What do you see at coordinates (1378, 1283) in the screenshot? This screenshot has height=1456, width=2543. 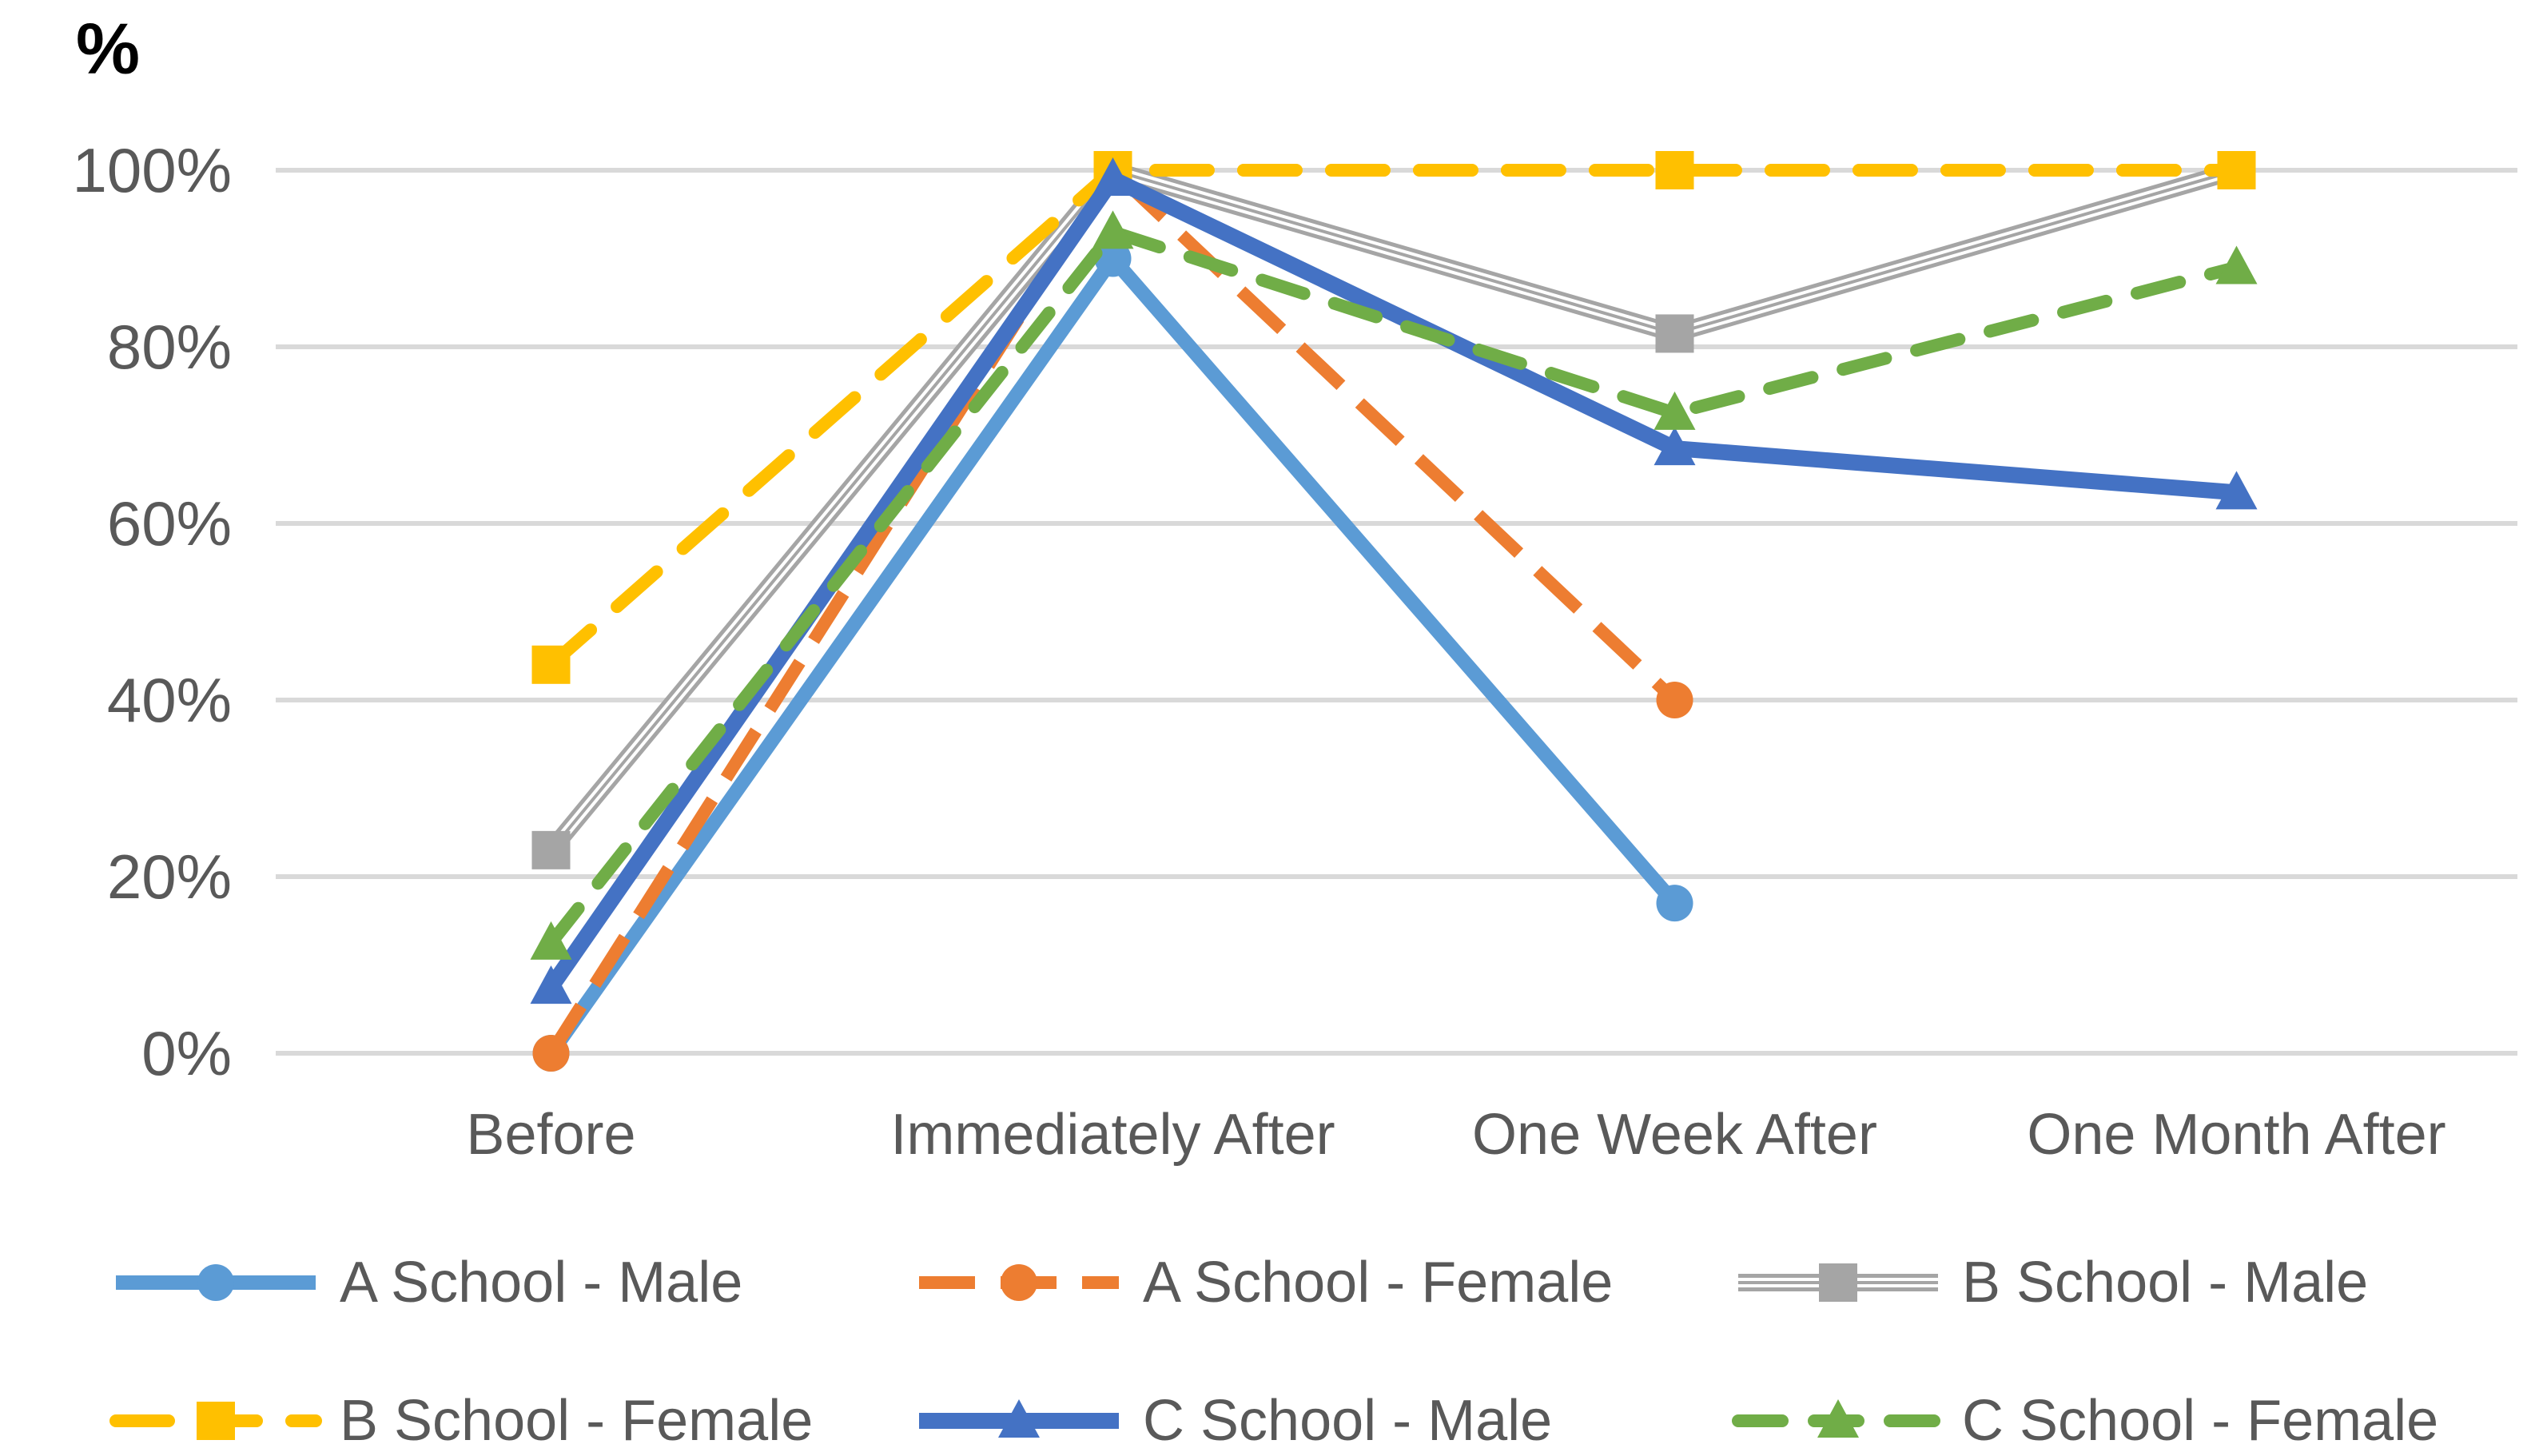 I see `legend-label: A School - Female` at bounding box center [1378, 1283].